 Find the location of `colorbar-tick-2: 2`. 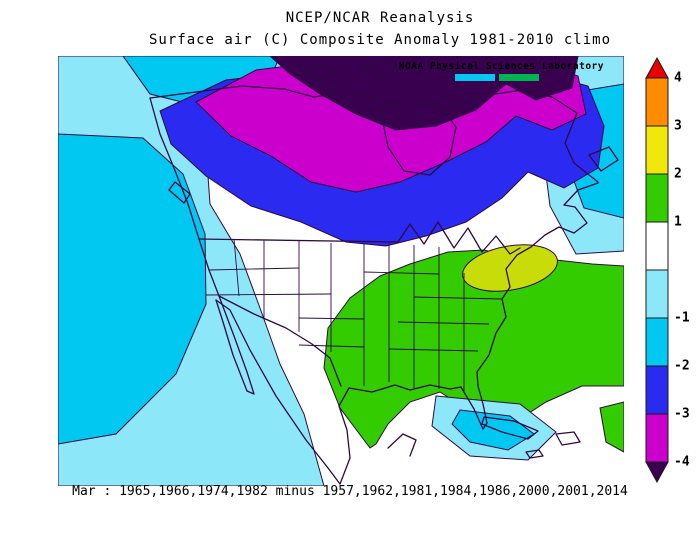

colorbar-tick-2: 2 is located at coordinates (678, 174).